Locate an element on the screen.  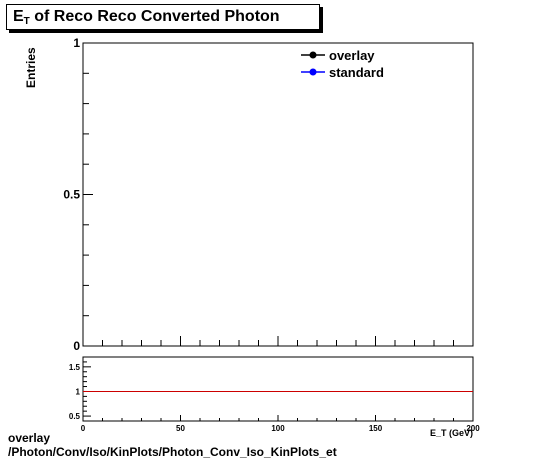
main-y-ticks: 00.51 is located at coordinates (78, 194).